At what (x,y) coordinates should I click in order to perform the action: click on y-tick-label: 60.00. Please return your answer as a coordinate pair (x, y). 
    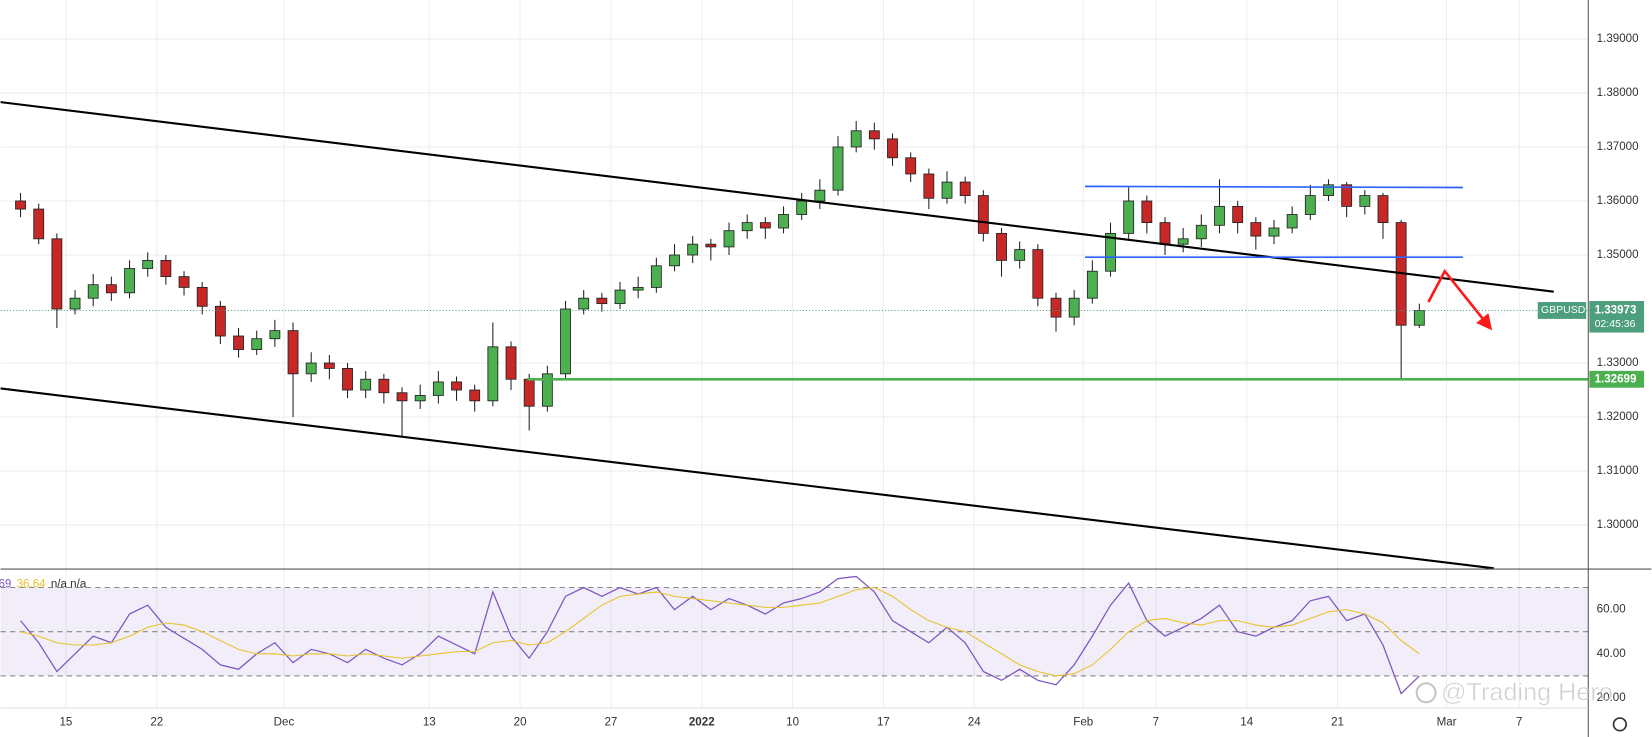
    Looking at the image, I should click on (1611, 610).